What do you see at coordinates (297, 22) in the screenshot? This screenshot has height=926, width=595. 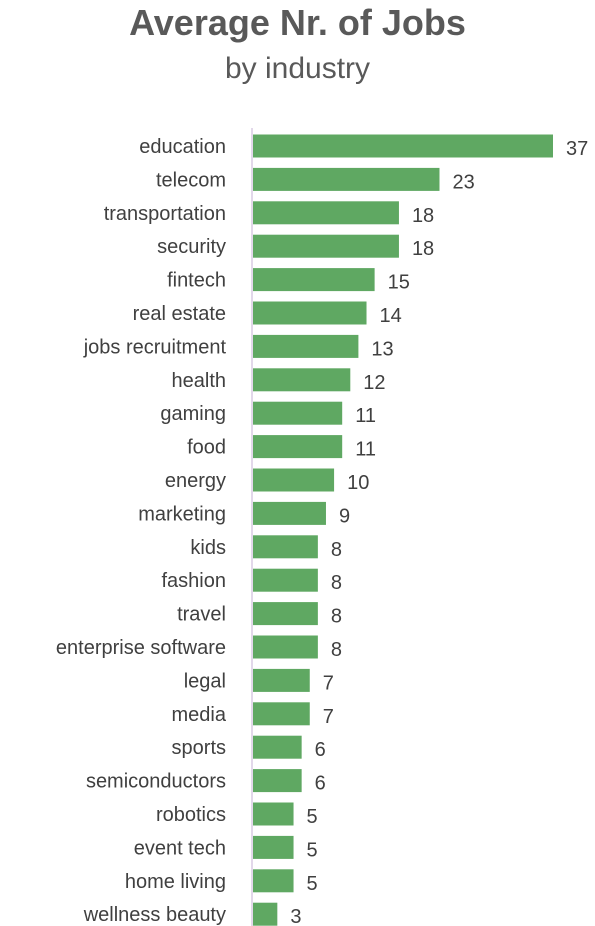 I see `chart-title: Average Nr. of Jobs` at bounding box center [297, 22].